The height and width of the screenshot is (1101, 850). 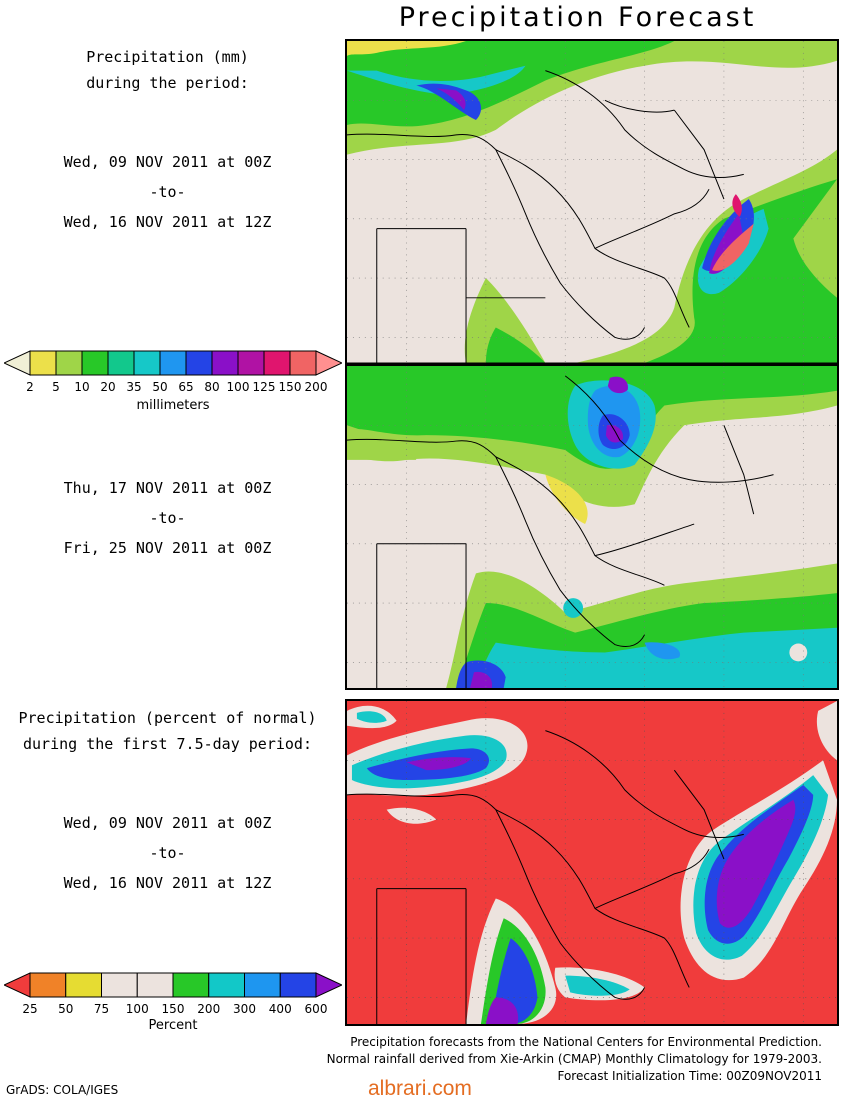 What do you see at coordinates (212, 387) in the screenshot?
I see `mm-legend-tick-label: 80` at bounding box center [212, 387].